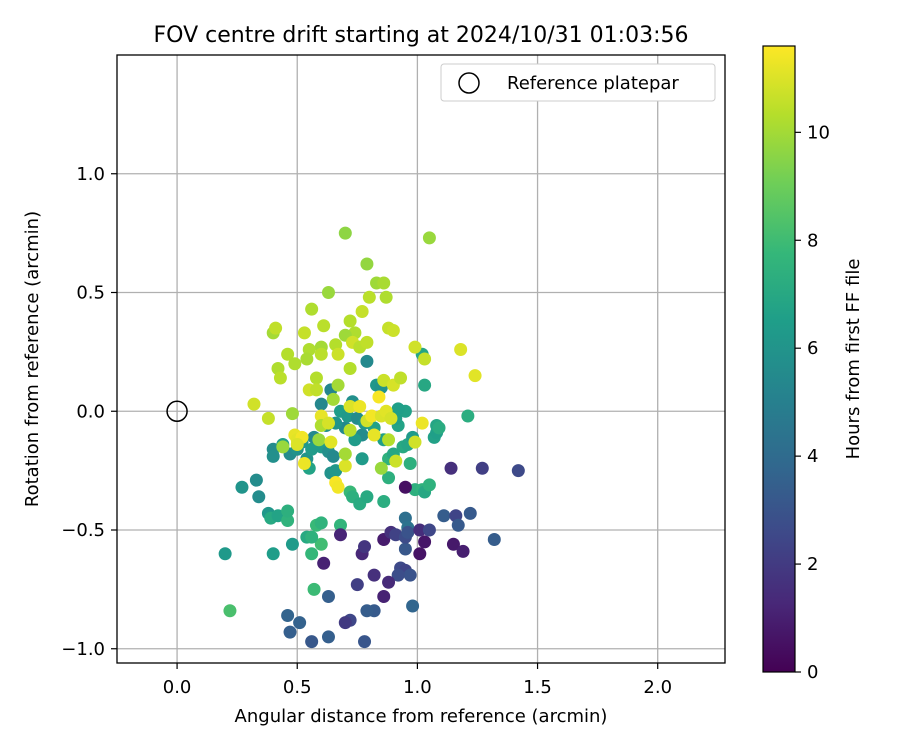  What do you see at coordinates (177, 687) in the screenshot?
I see `x-tick-label: 0.0` at bounding box center [177, 687].